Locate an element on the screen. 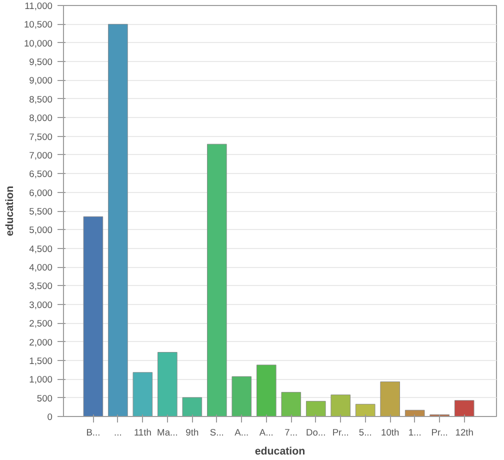 The image size is (504, 460). y-tick-label: 8,500 is located at coordinates (40, 99).